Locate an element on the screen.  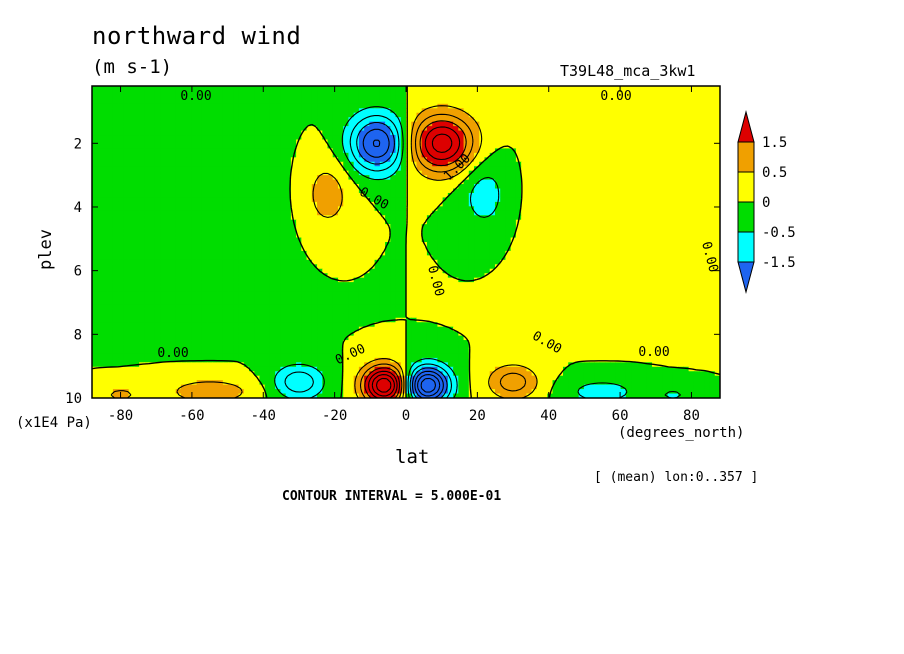
x-tick-label: -80 is located at coordinates (120, 416).